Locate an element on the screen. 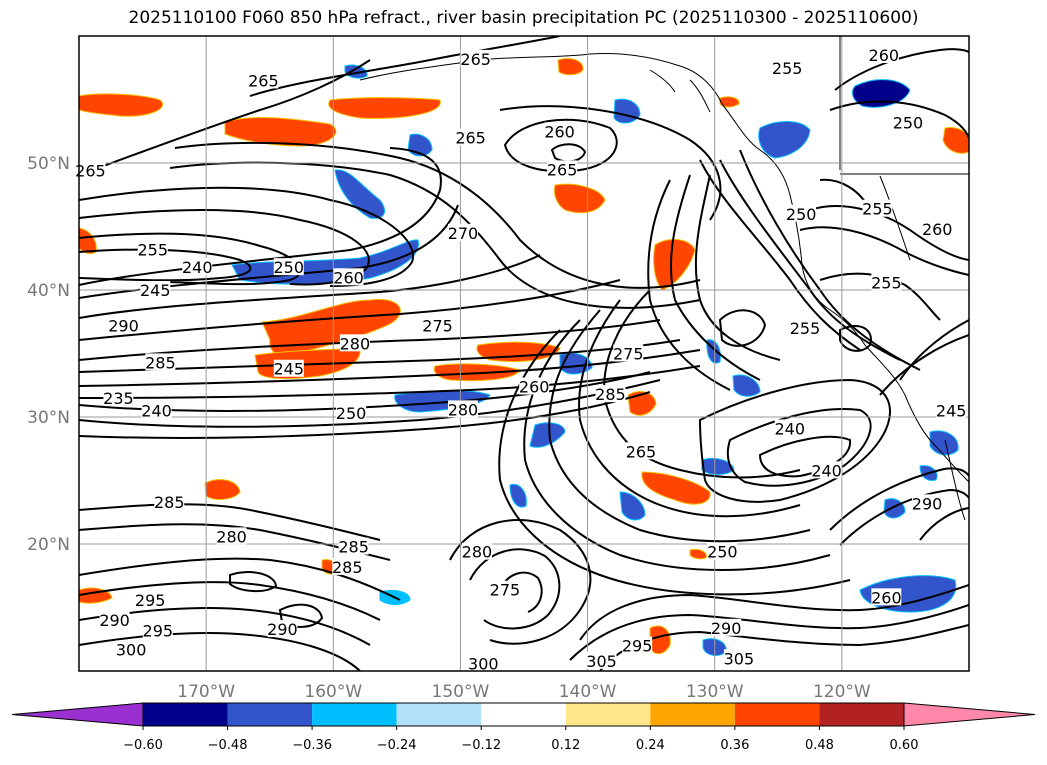 This screenshot has height=765, width=1047. lon-tick-label: 150°W is located at coordinates (461, 692).